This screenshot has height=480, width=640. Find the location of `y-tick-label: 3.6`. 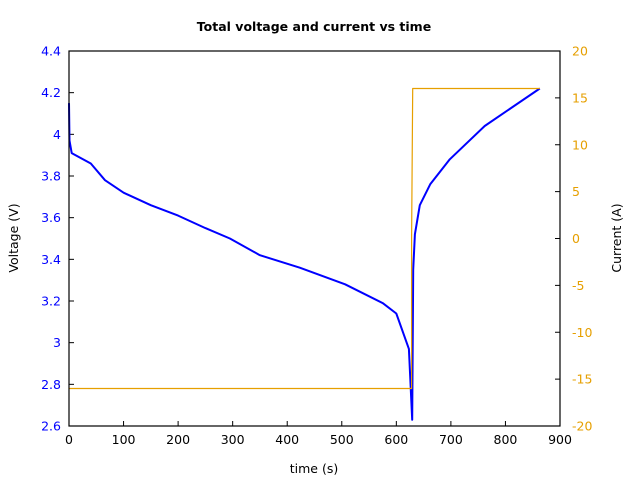

y-tick-label: 3.6 is located at coordinates (51, 217).